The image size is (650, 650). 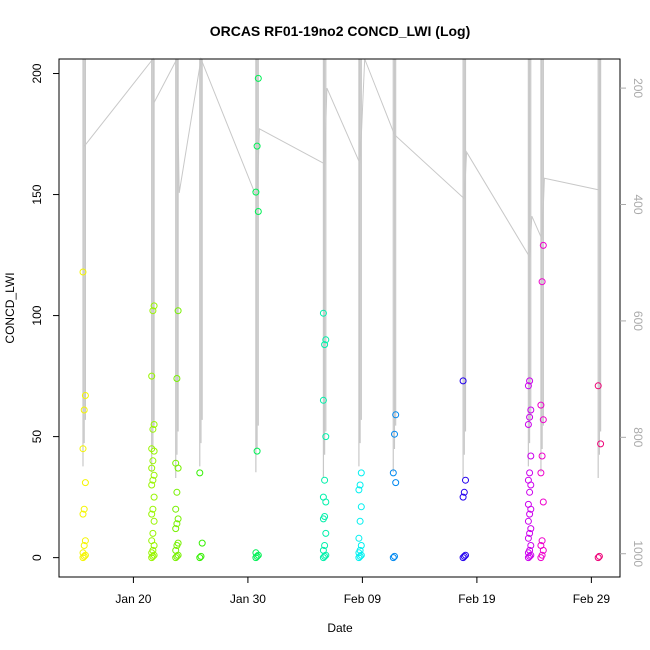 What do you see at coordinates (37, 437) in the screenshot?
I see `y-tick-label: 50` at bounding box center [37, 437].